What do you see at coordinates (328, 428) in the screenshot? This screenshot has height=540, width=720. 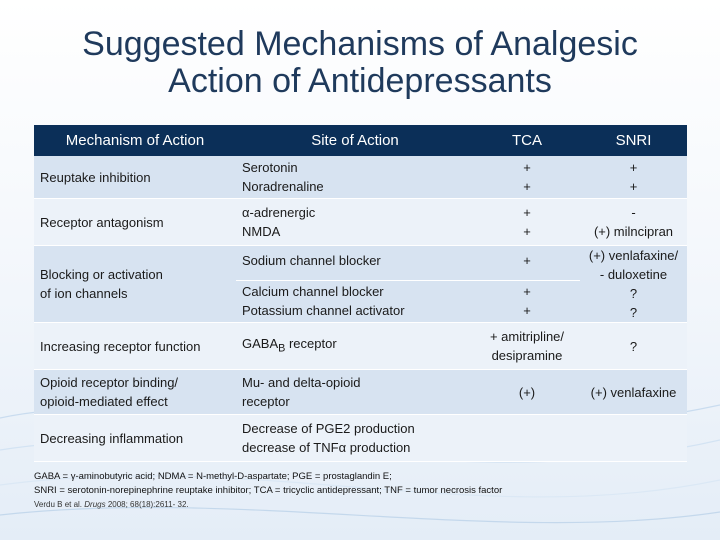 I see `site-line: Decrease of PGE2 production` at bounding box center [328, 428].